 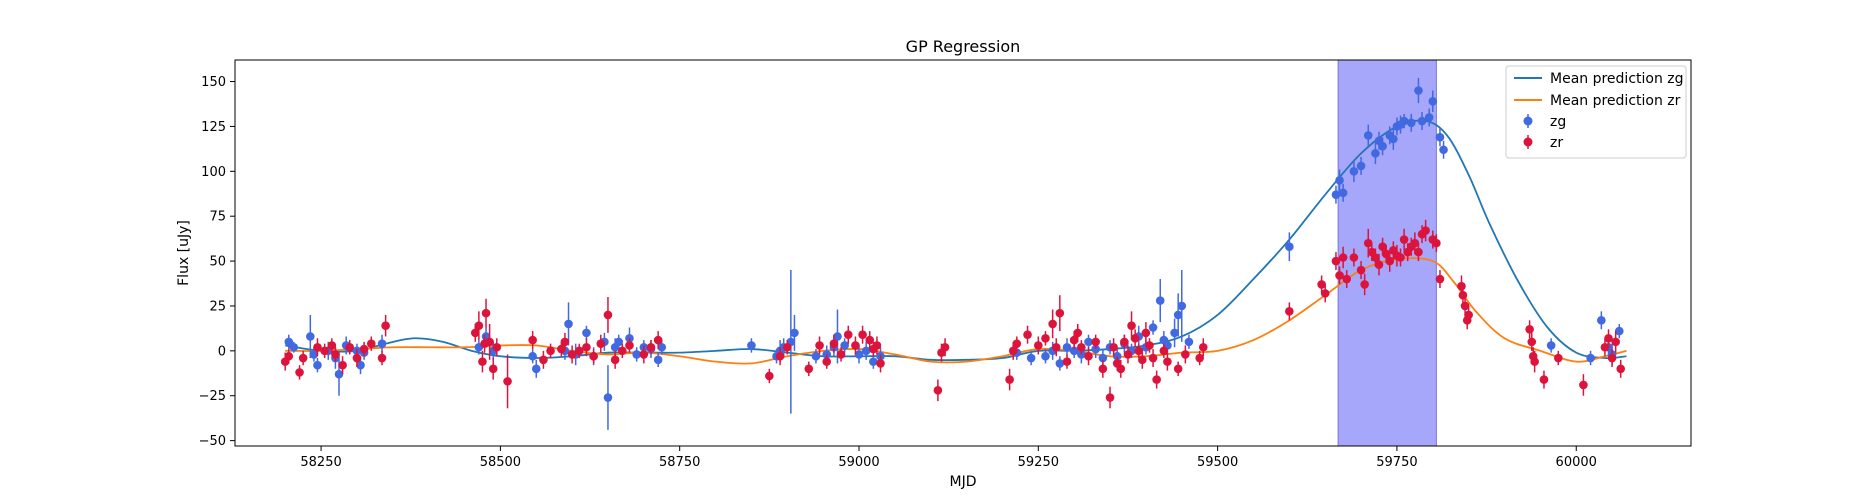 I want to click on legend-marker-zg, so click(x=1528, y=121).